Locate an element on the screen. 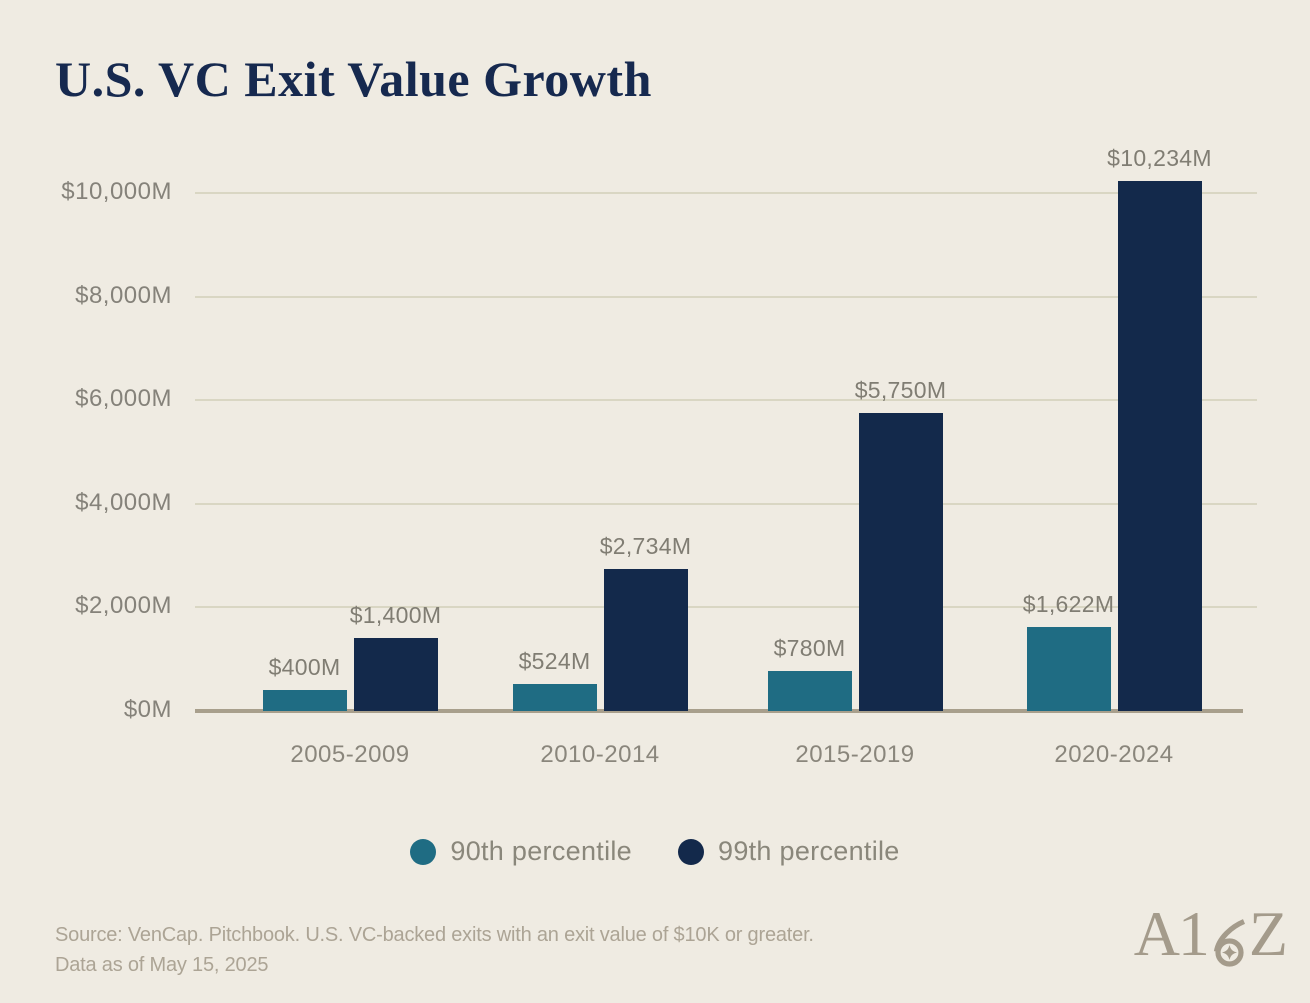 The height and width of the screenshot is (1003, 1310). x-axis-label: 2005-2009 is located at coordinates (350, 754).